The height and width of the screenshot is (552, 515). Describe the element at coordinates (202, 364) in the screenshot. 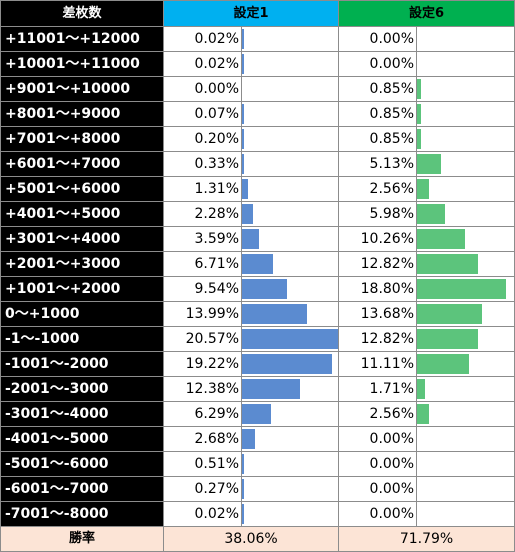

I see `setting1-value: 19.22%` at that location.